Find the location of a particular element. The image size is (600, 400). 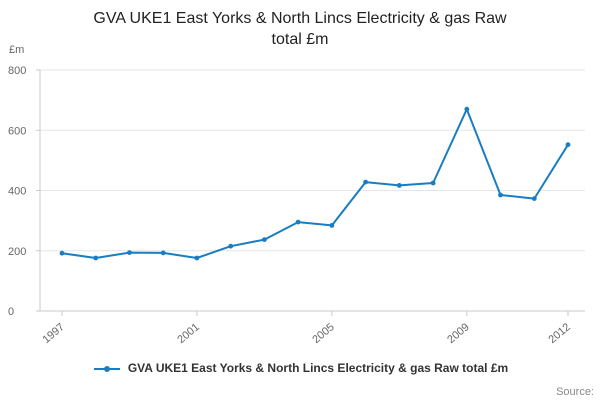

svg-text: 2001 is located at coordinates (188, 333).